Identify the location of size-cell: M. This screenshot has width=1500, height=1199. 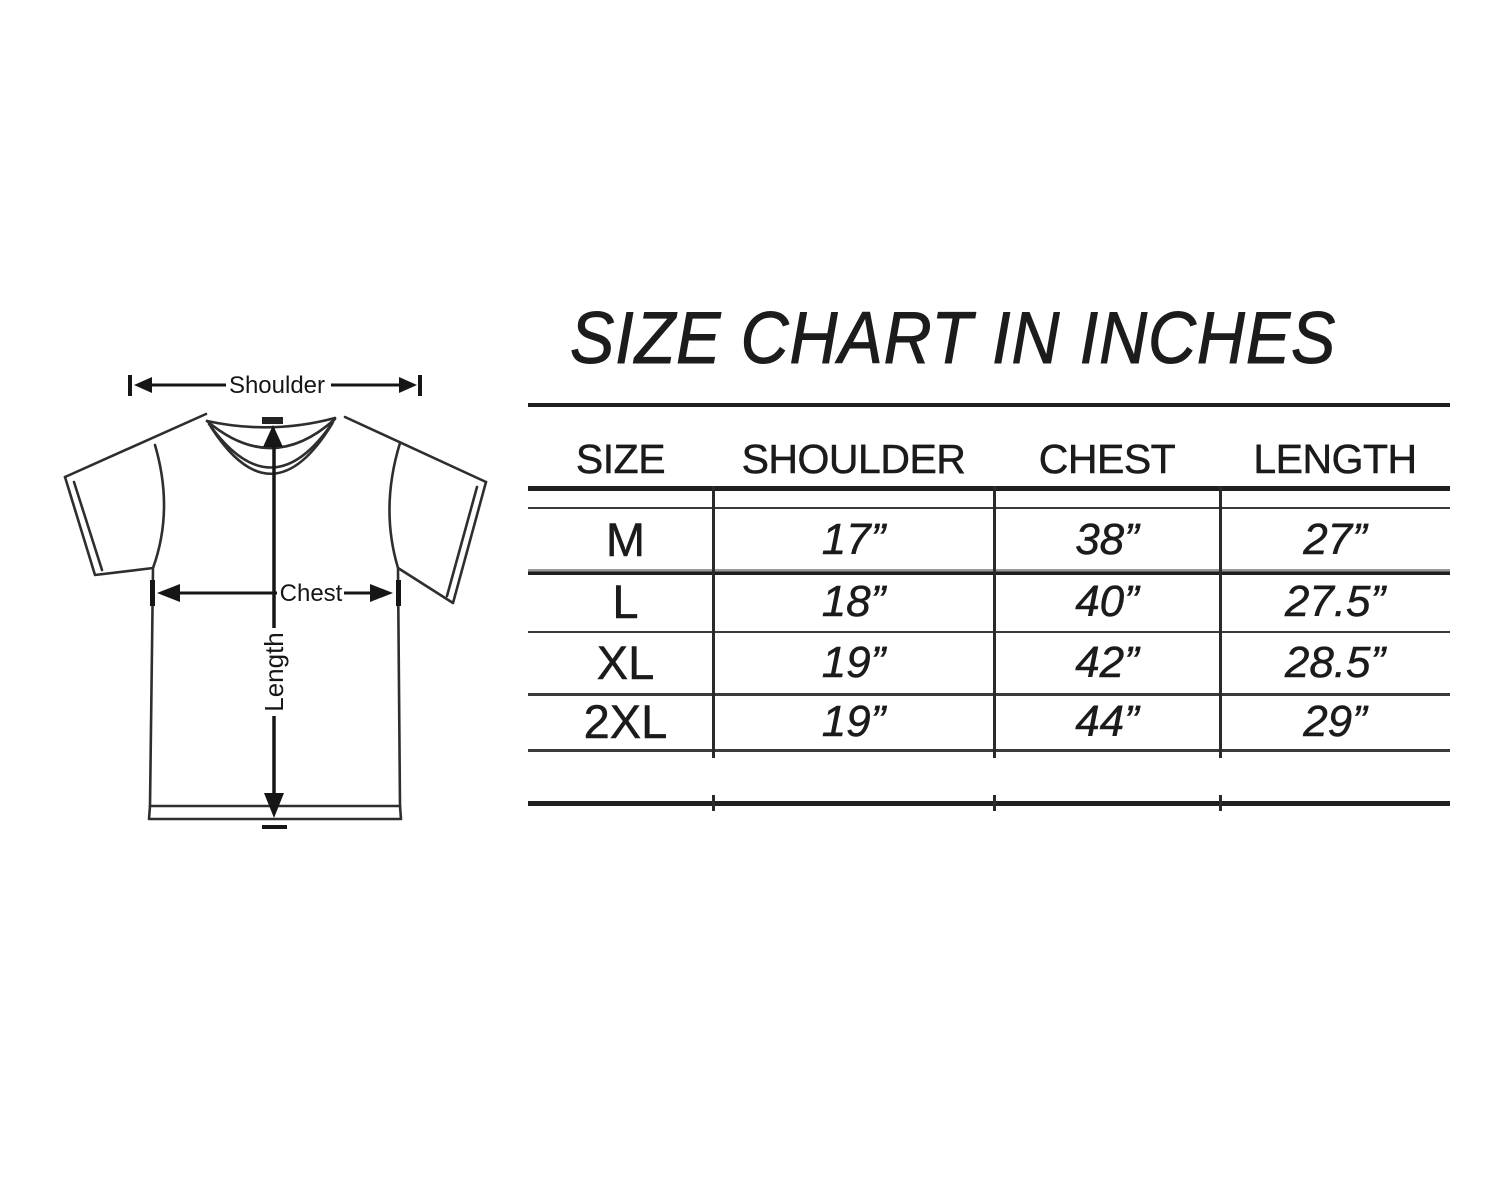
(625, 540).